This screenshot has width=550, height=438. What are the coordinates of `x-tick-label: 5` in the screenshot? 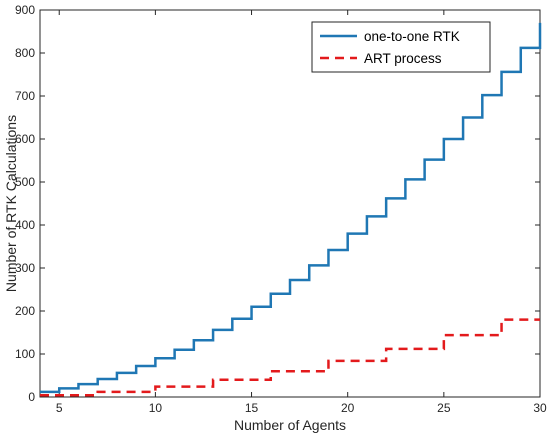 It's located at (59, 408).